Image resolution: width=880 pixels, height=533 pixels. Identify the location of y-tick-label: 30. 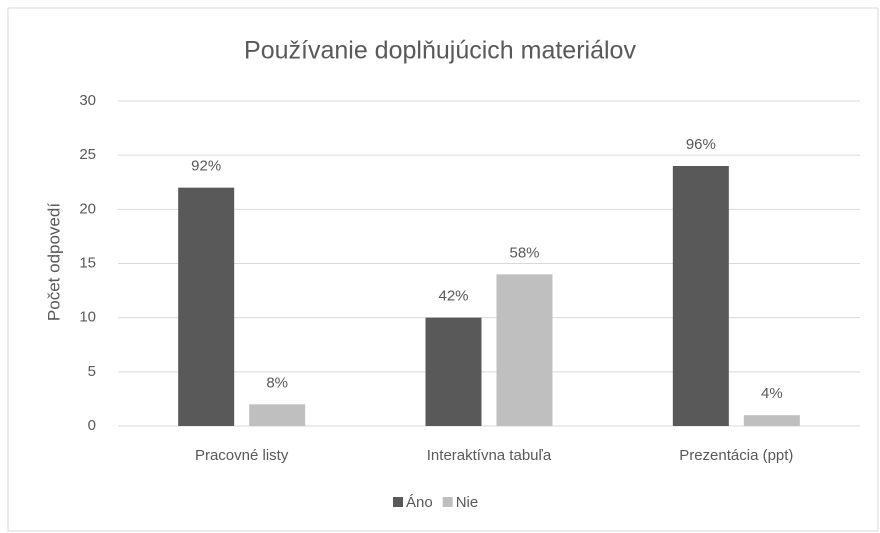
(87, 100).